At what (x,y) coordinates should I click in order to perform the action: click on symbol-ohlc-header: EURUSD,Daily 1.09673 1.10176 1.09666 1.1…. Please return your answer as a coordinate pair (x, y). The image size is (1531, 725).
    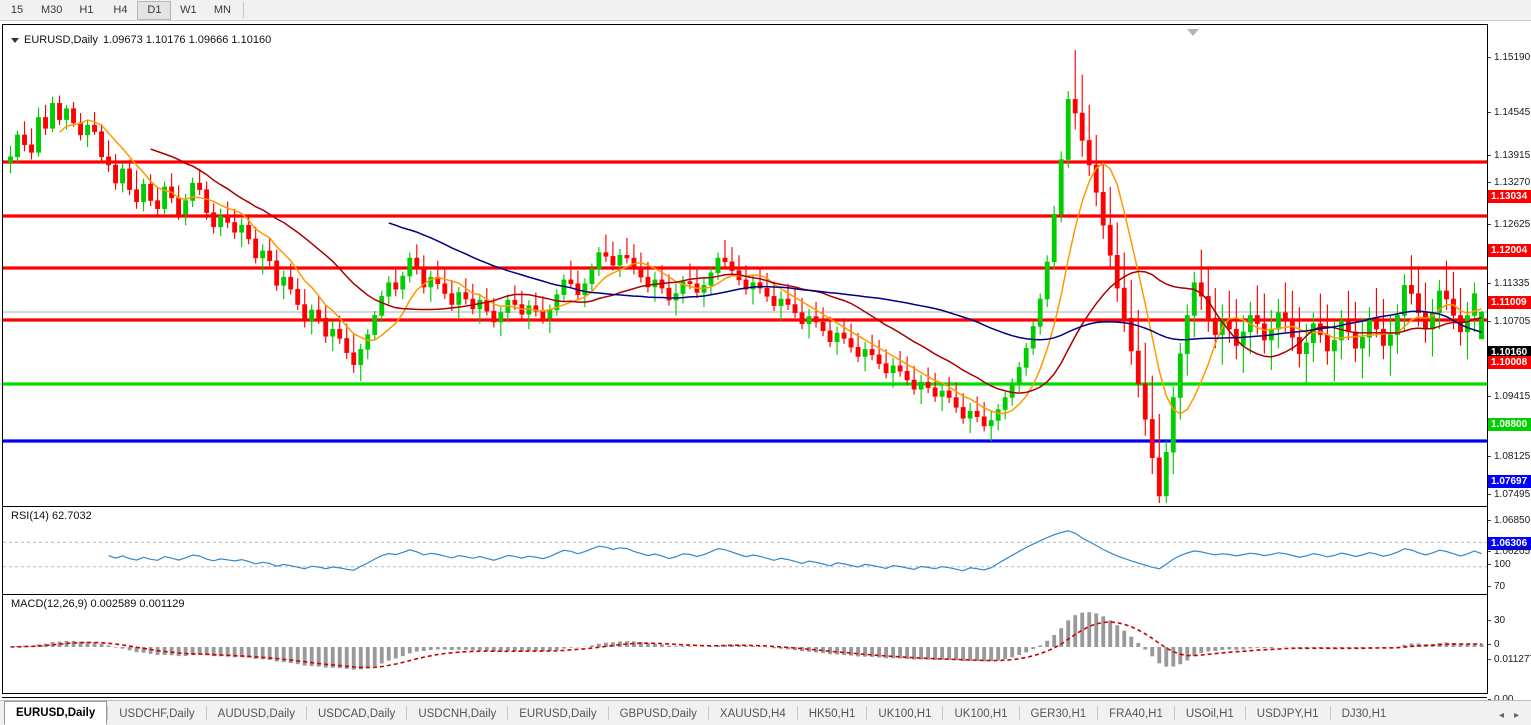
    Looking at the image, I should click on (141, 40).